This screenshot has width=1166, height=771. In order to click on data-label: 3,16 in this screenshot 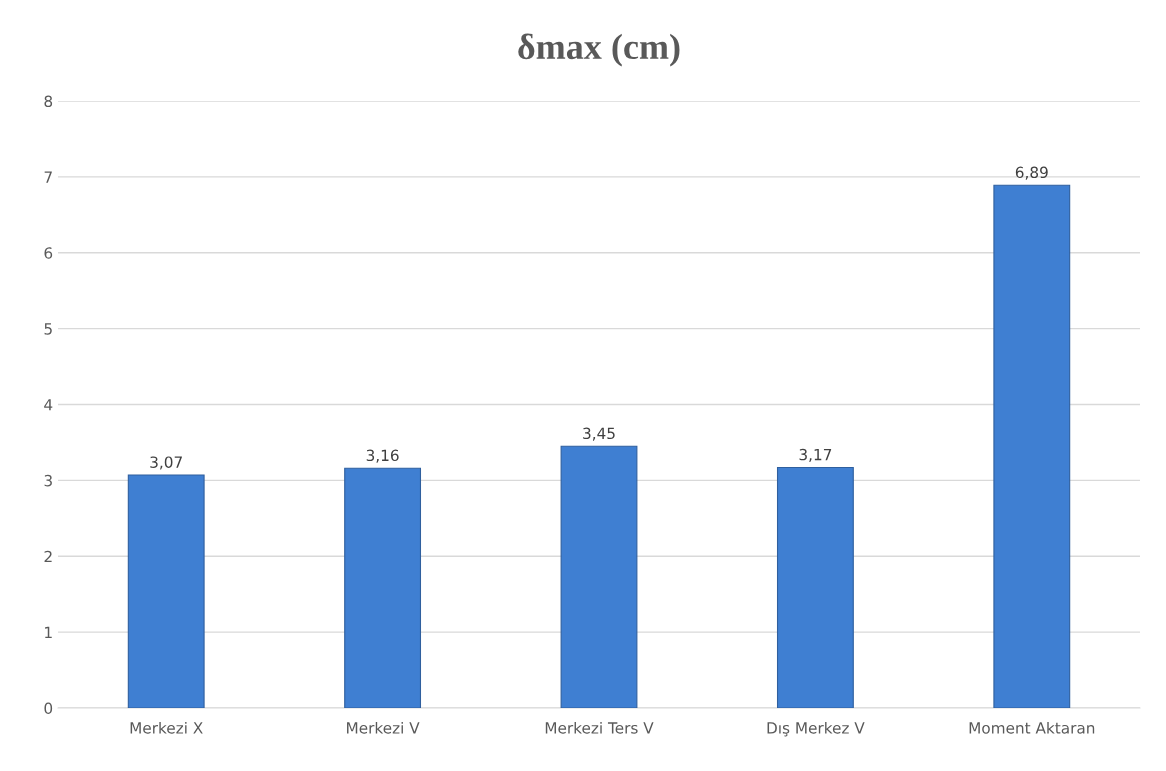, I will do `click(382, 456)`.